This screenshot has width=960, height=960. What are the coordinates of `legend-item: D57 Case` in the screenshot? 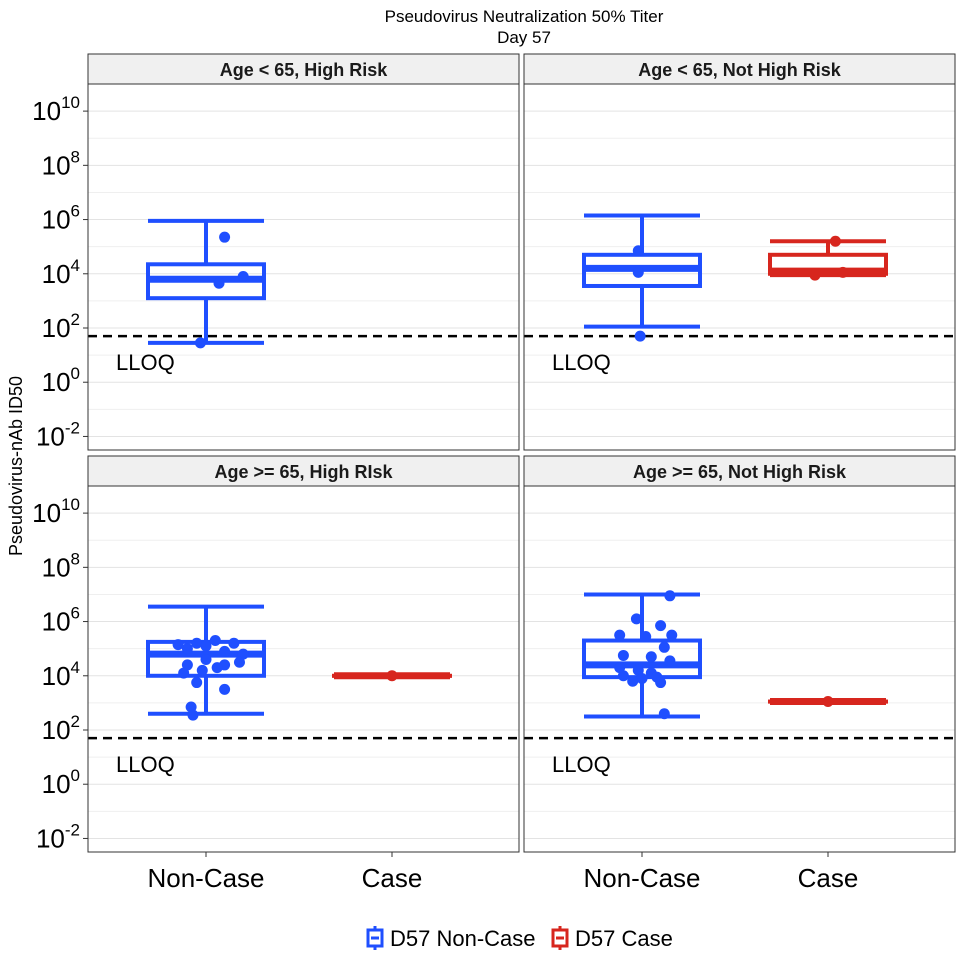 It's located at (612, 938).